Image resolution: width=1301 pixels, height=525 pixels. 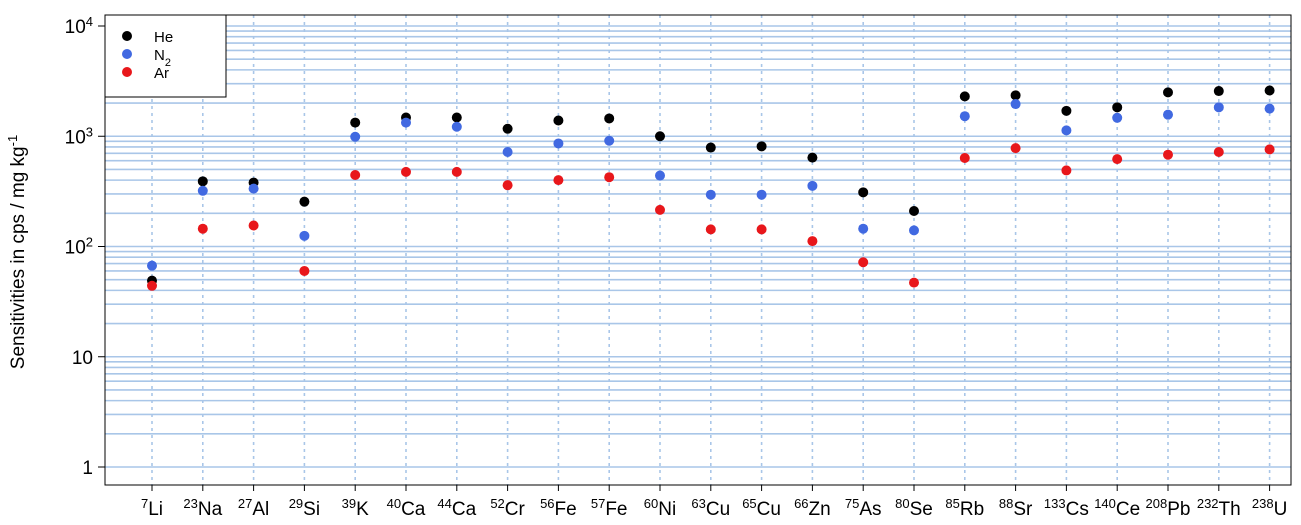 What do you see at coordinates (82, 358) in the screenshot?
I see `y-tick-label: 10` at bounding box center [82, 358].